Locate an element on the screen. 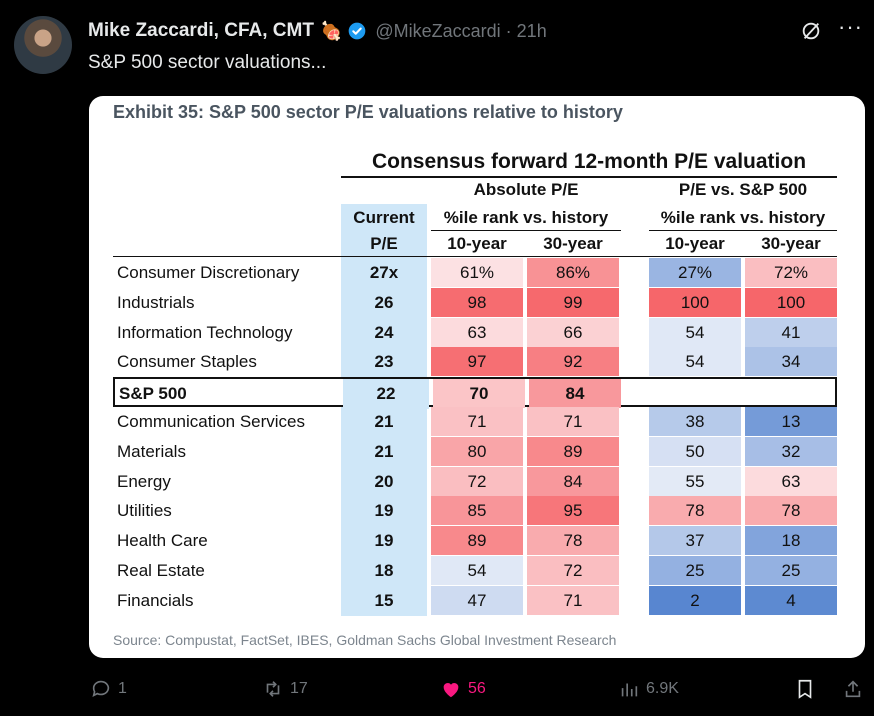 The image size is (874, 716). sector-label: Energy is located at coordinates (144, 481).